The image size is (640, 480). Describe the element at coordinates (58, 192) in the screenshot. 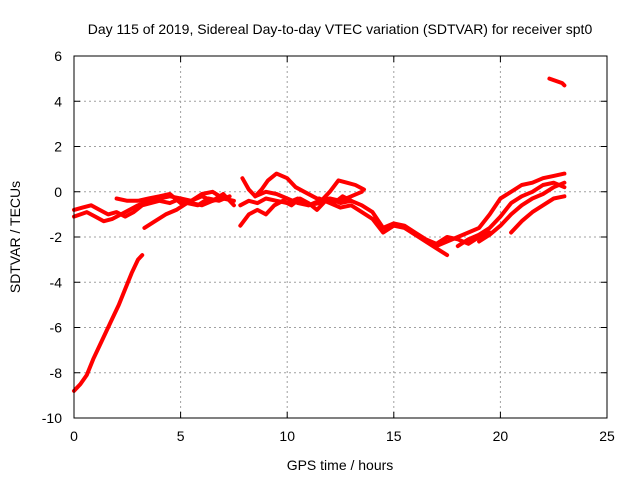

I see `y-tick-label: 0` at that location.